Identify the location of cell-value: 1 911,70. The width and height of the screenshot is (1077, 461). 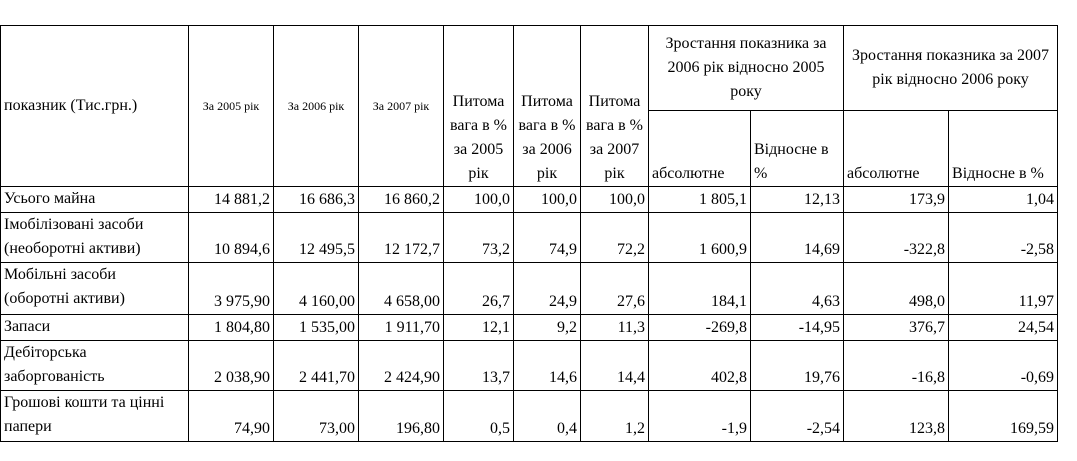
(401, 327).